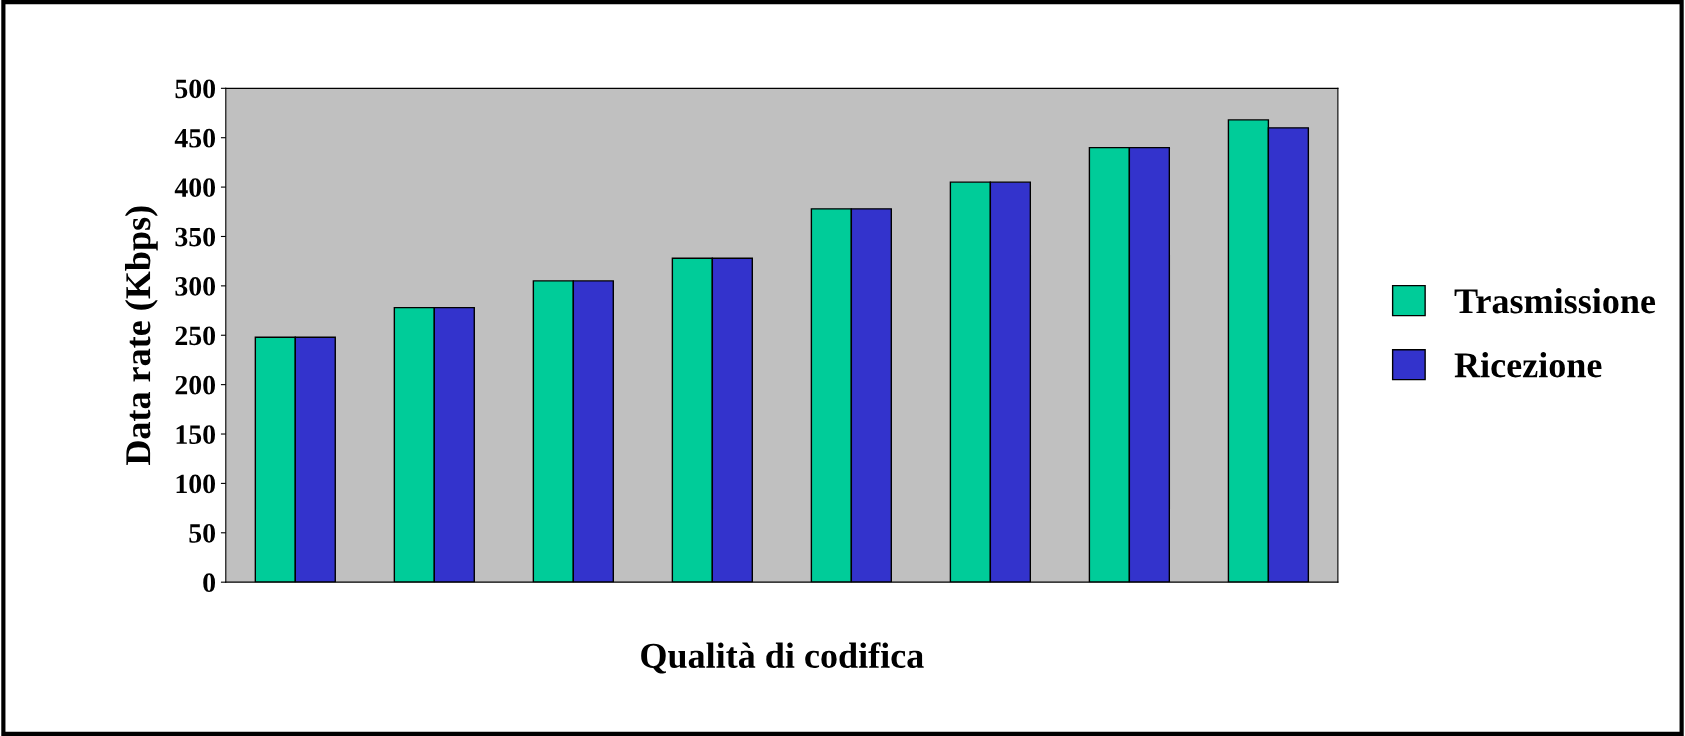 The image size is (1685, 736). Describe the element at coordinates (195, 286) in the screenshot. I see `y-tick-label: 300` at that location.